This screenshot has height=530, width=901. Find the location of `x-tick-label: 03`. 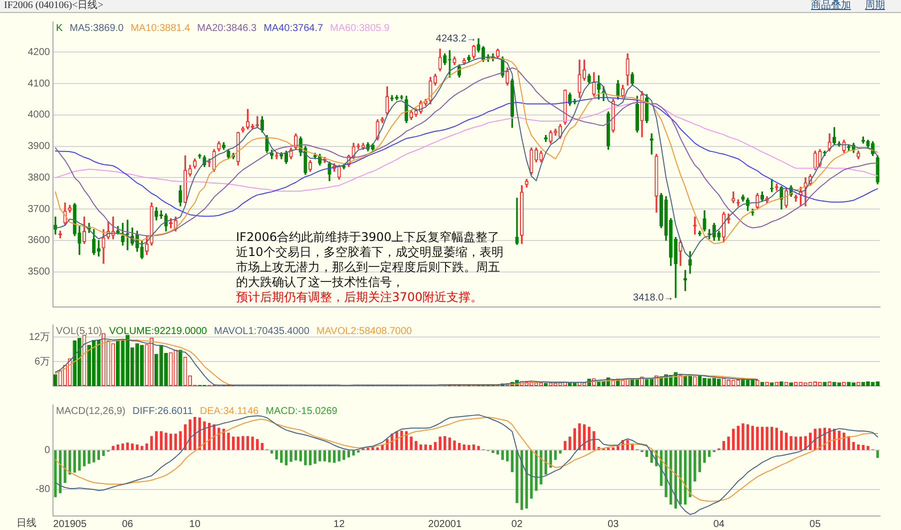

x-tick-label: 03 is located at coordinates (614, 524).